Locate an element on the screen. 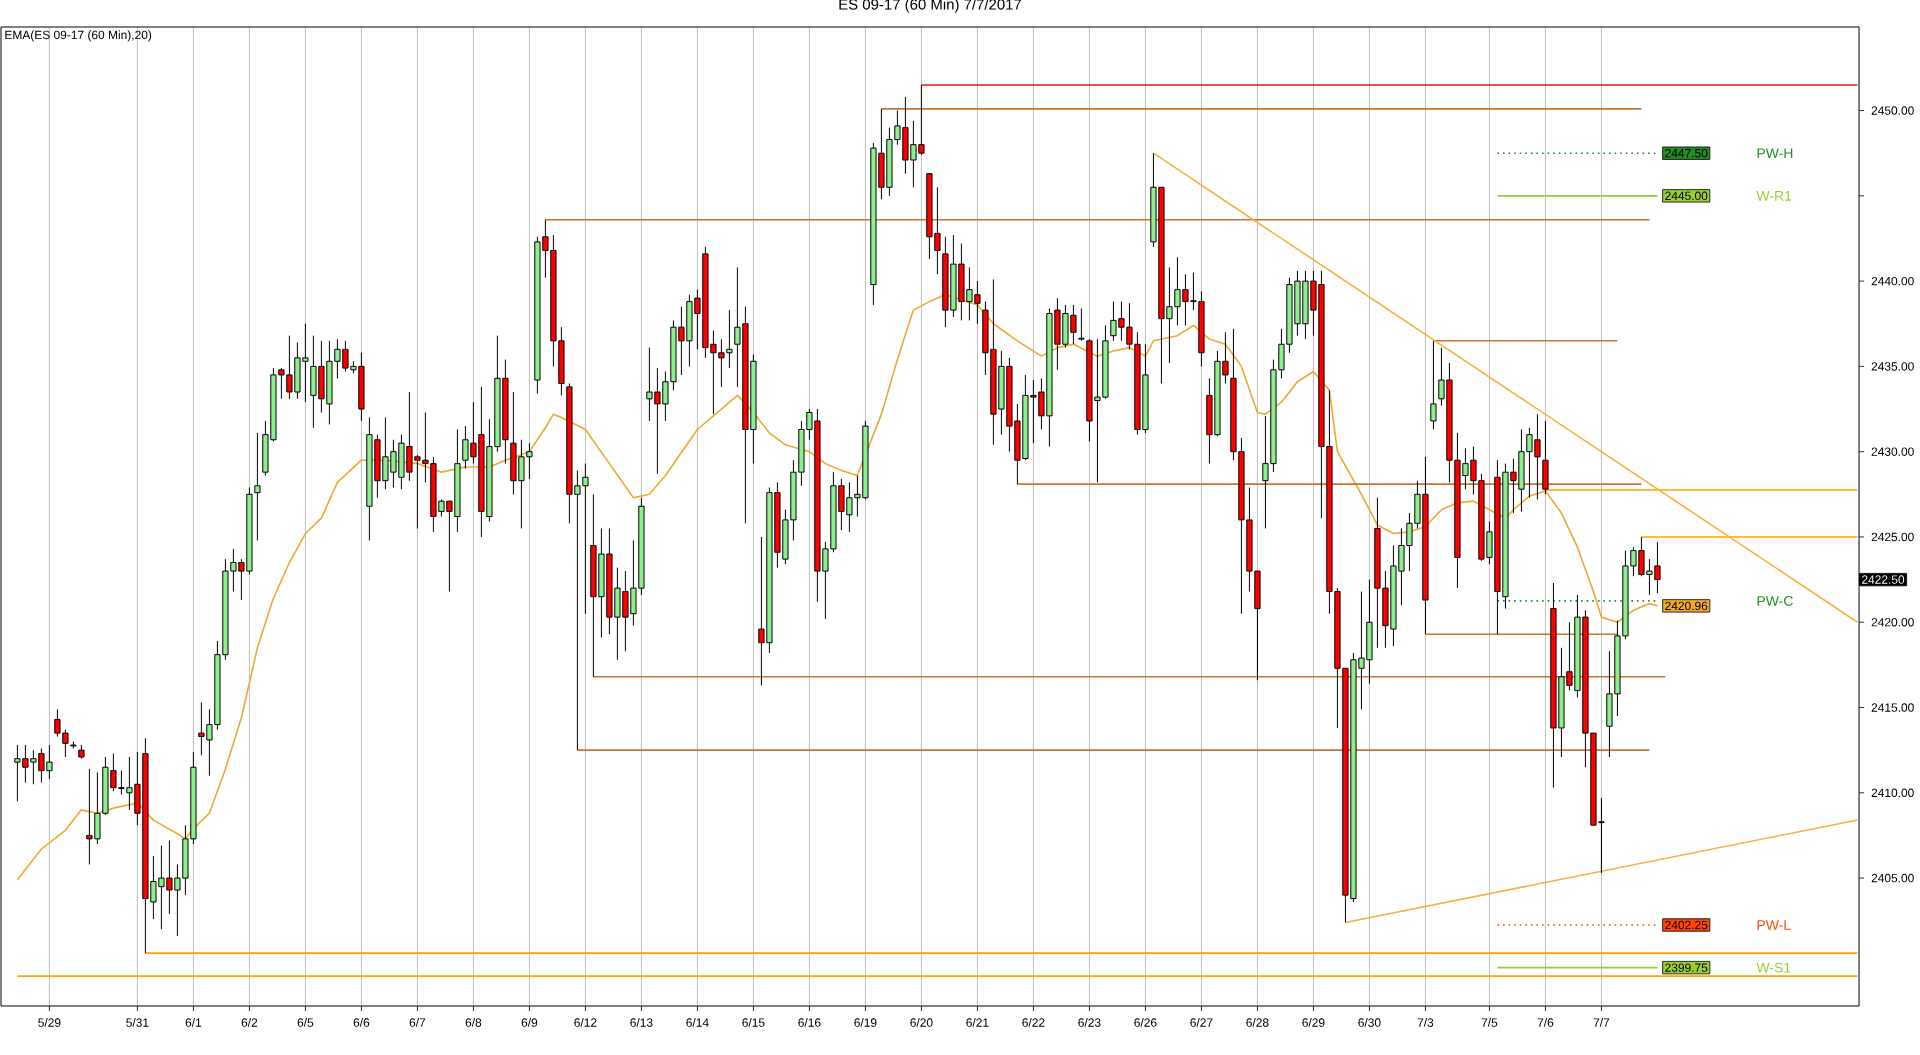  y-tick-label: 2440.00 is located at coordinates (1892, 281).